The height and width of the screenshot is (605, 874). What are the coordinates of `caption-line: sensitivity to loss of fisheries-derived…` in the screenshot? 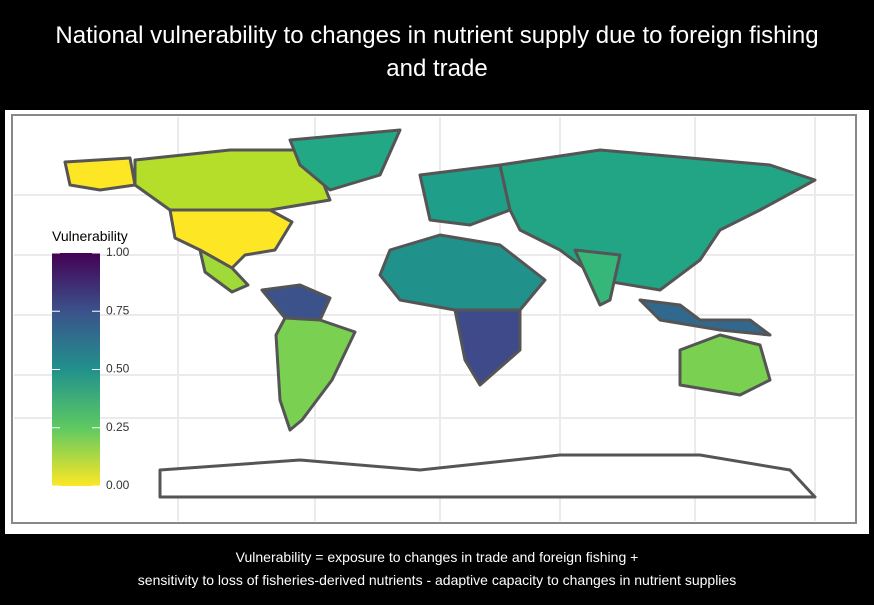 It's located at (437, 580).